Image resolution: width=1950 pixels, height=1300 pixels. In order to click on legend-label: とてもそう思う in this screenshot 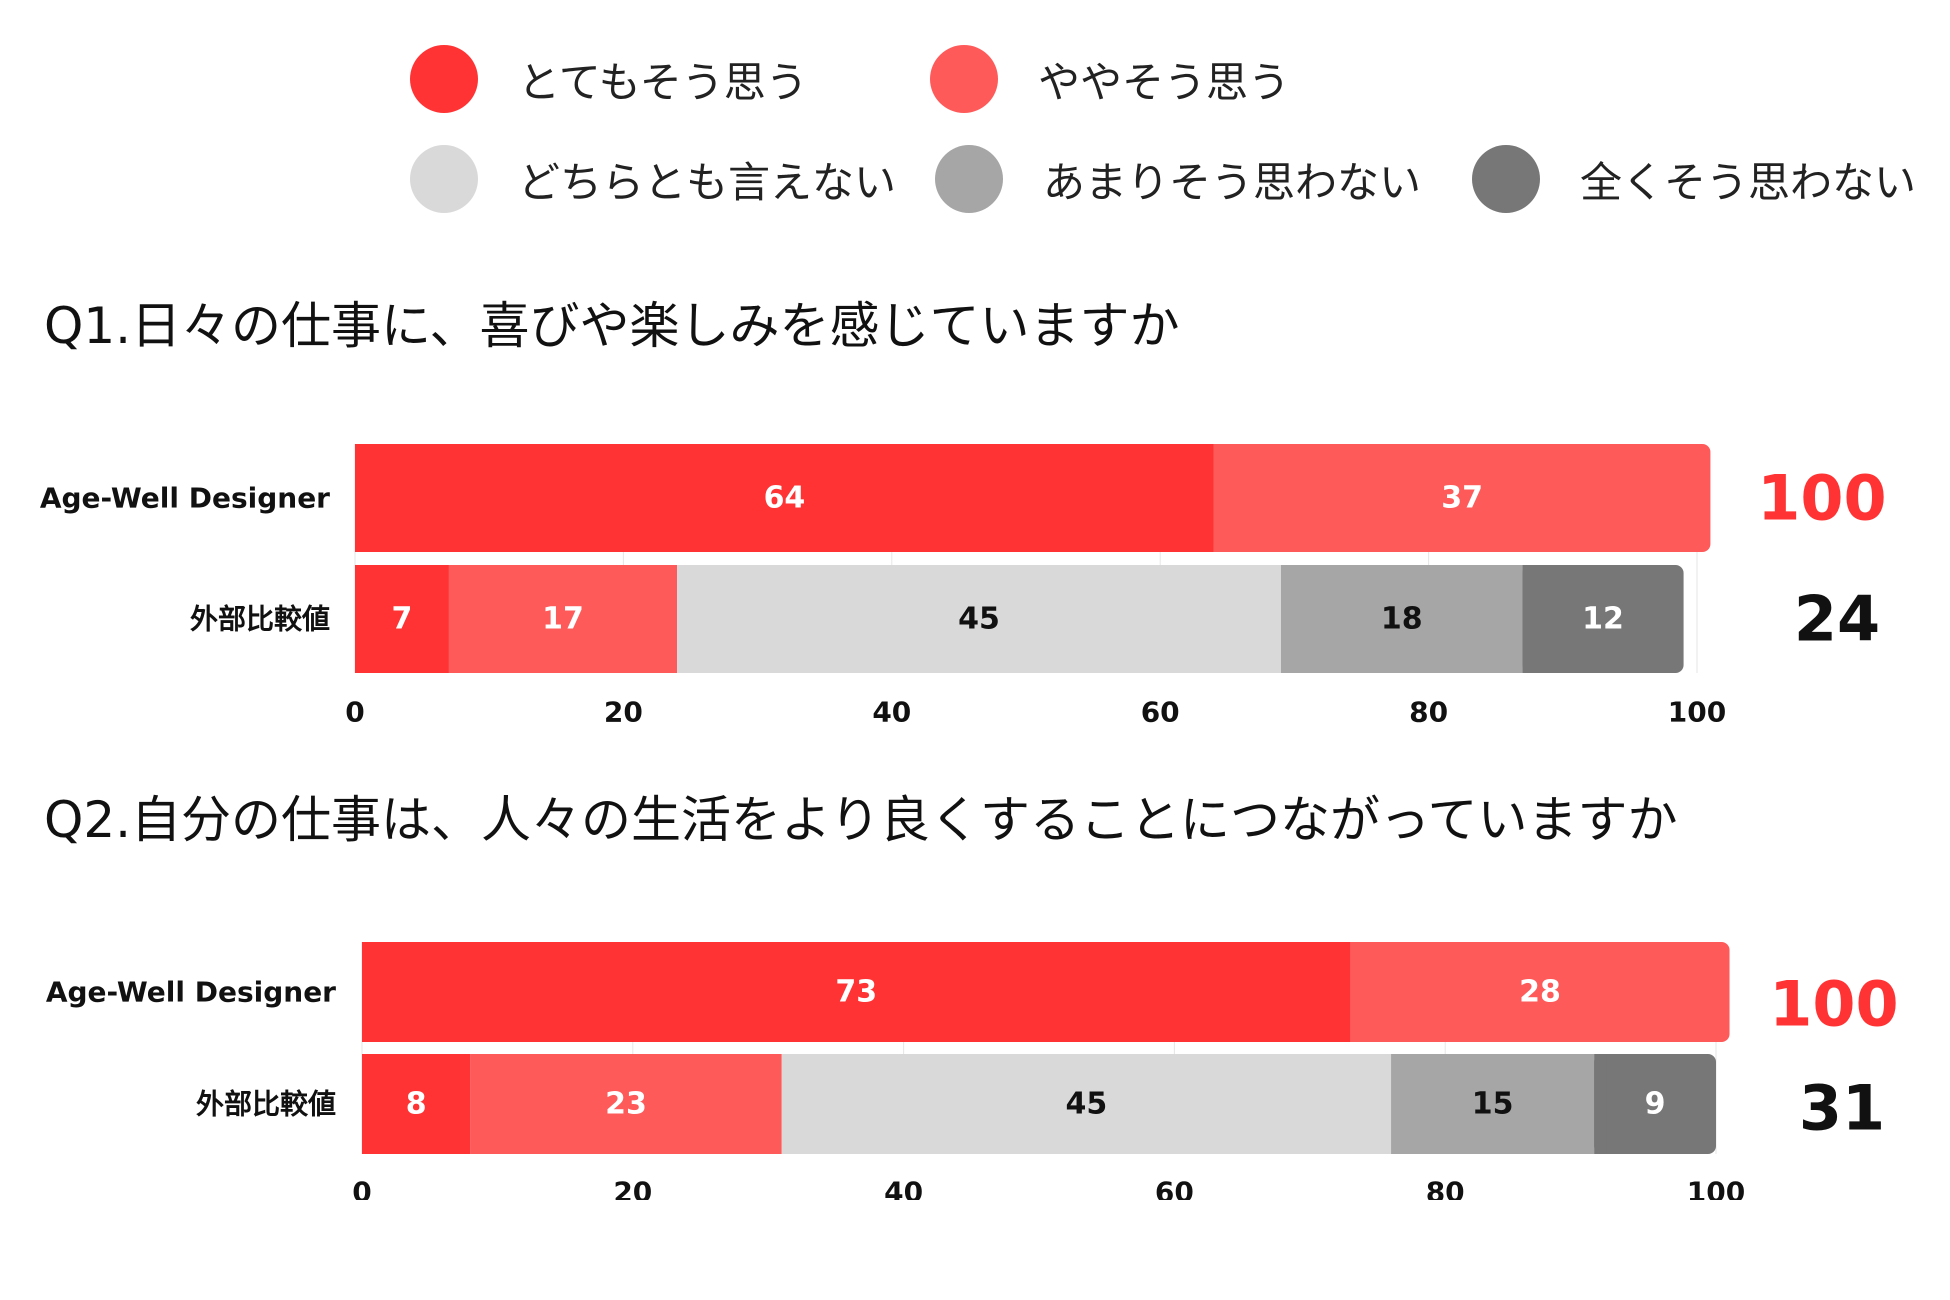, I will do `click(663, 82)`.